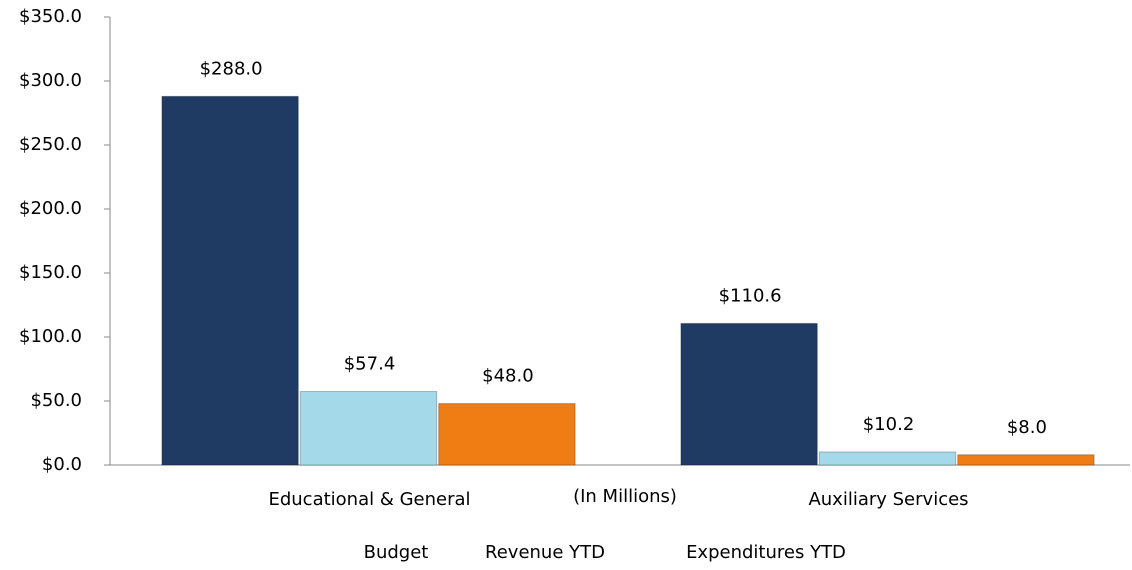  I want to click on legend-label: Expenditures YTD, so click(766, 552).